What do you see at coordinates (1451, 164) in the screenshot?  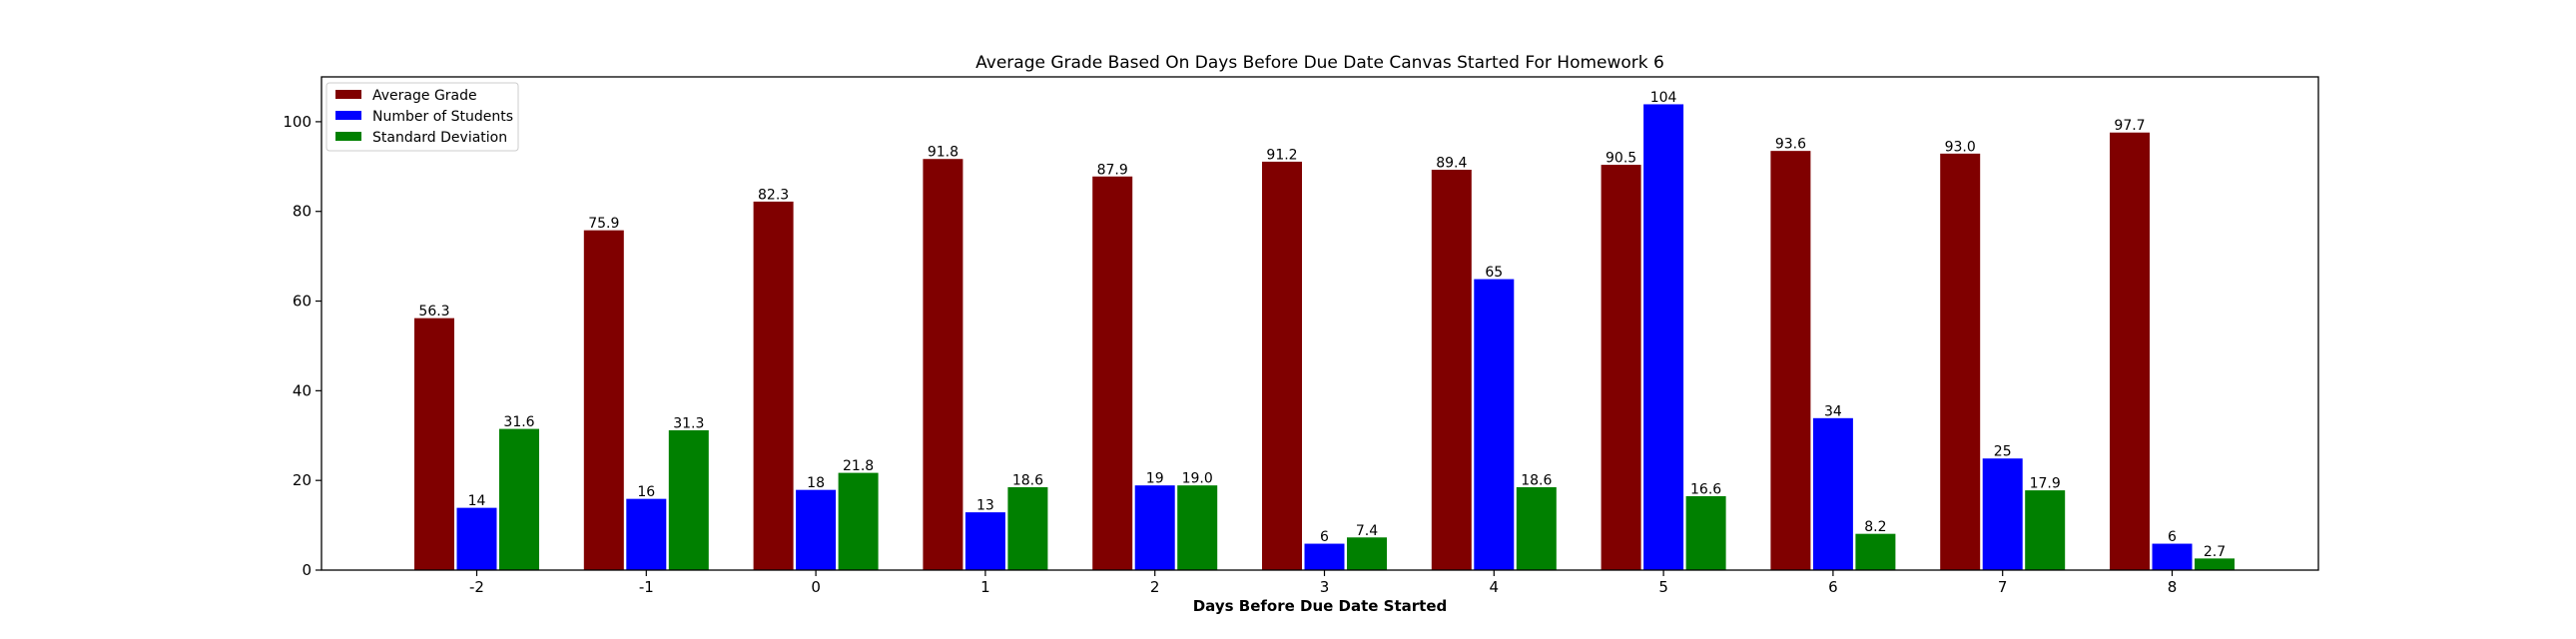 I see `bar-label-average-grade-4: 89.4` at bounding box center [1451, 164].